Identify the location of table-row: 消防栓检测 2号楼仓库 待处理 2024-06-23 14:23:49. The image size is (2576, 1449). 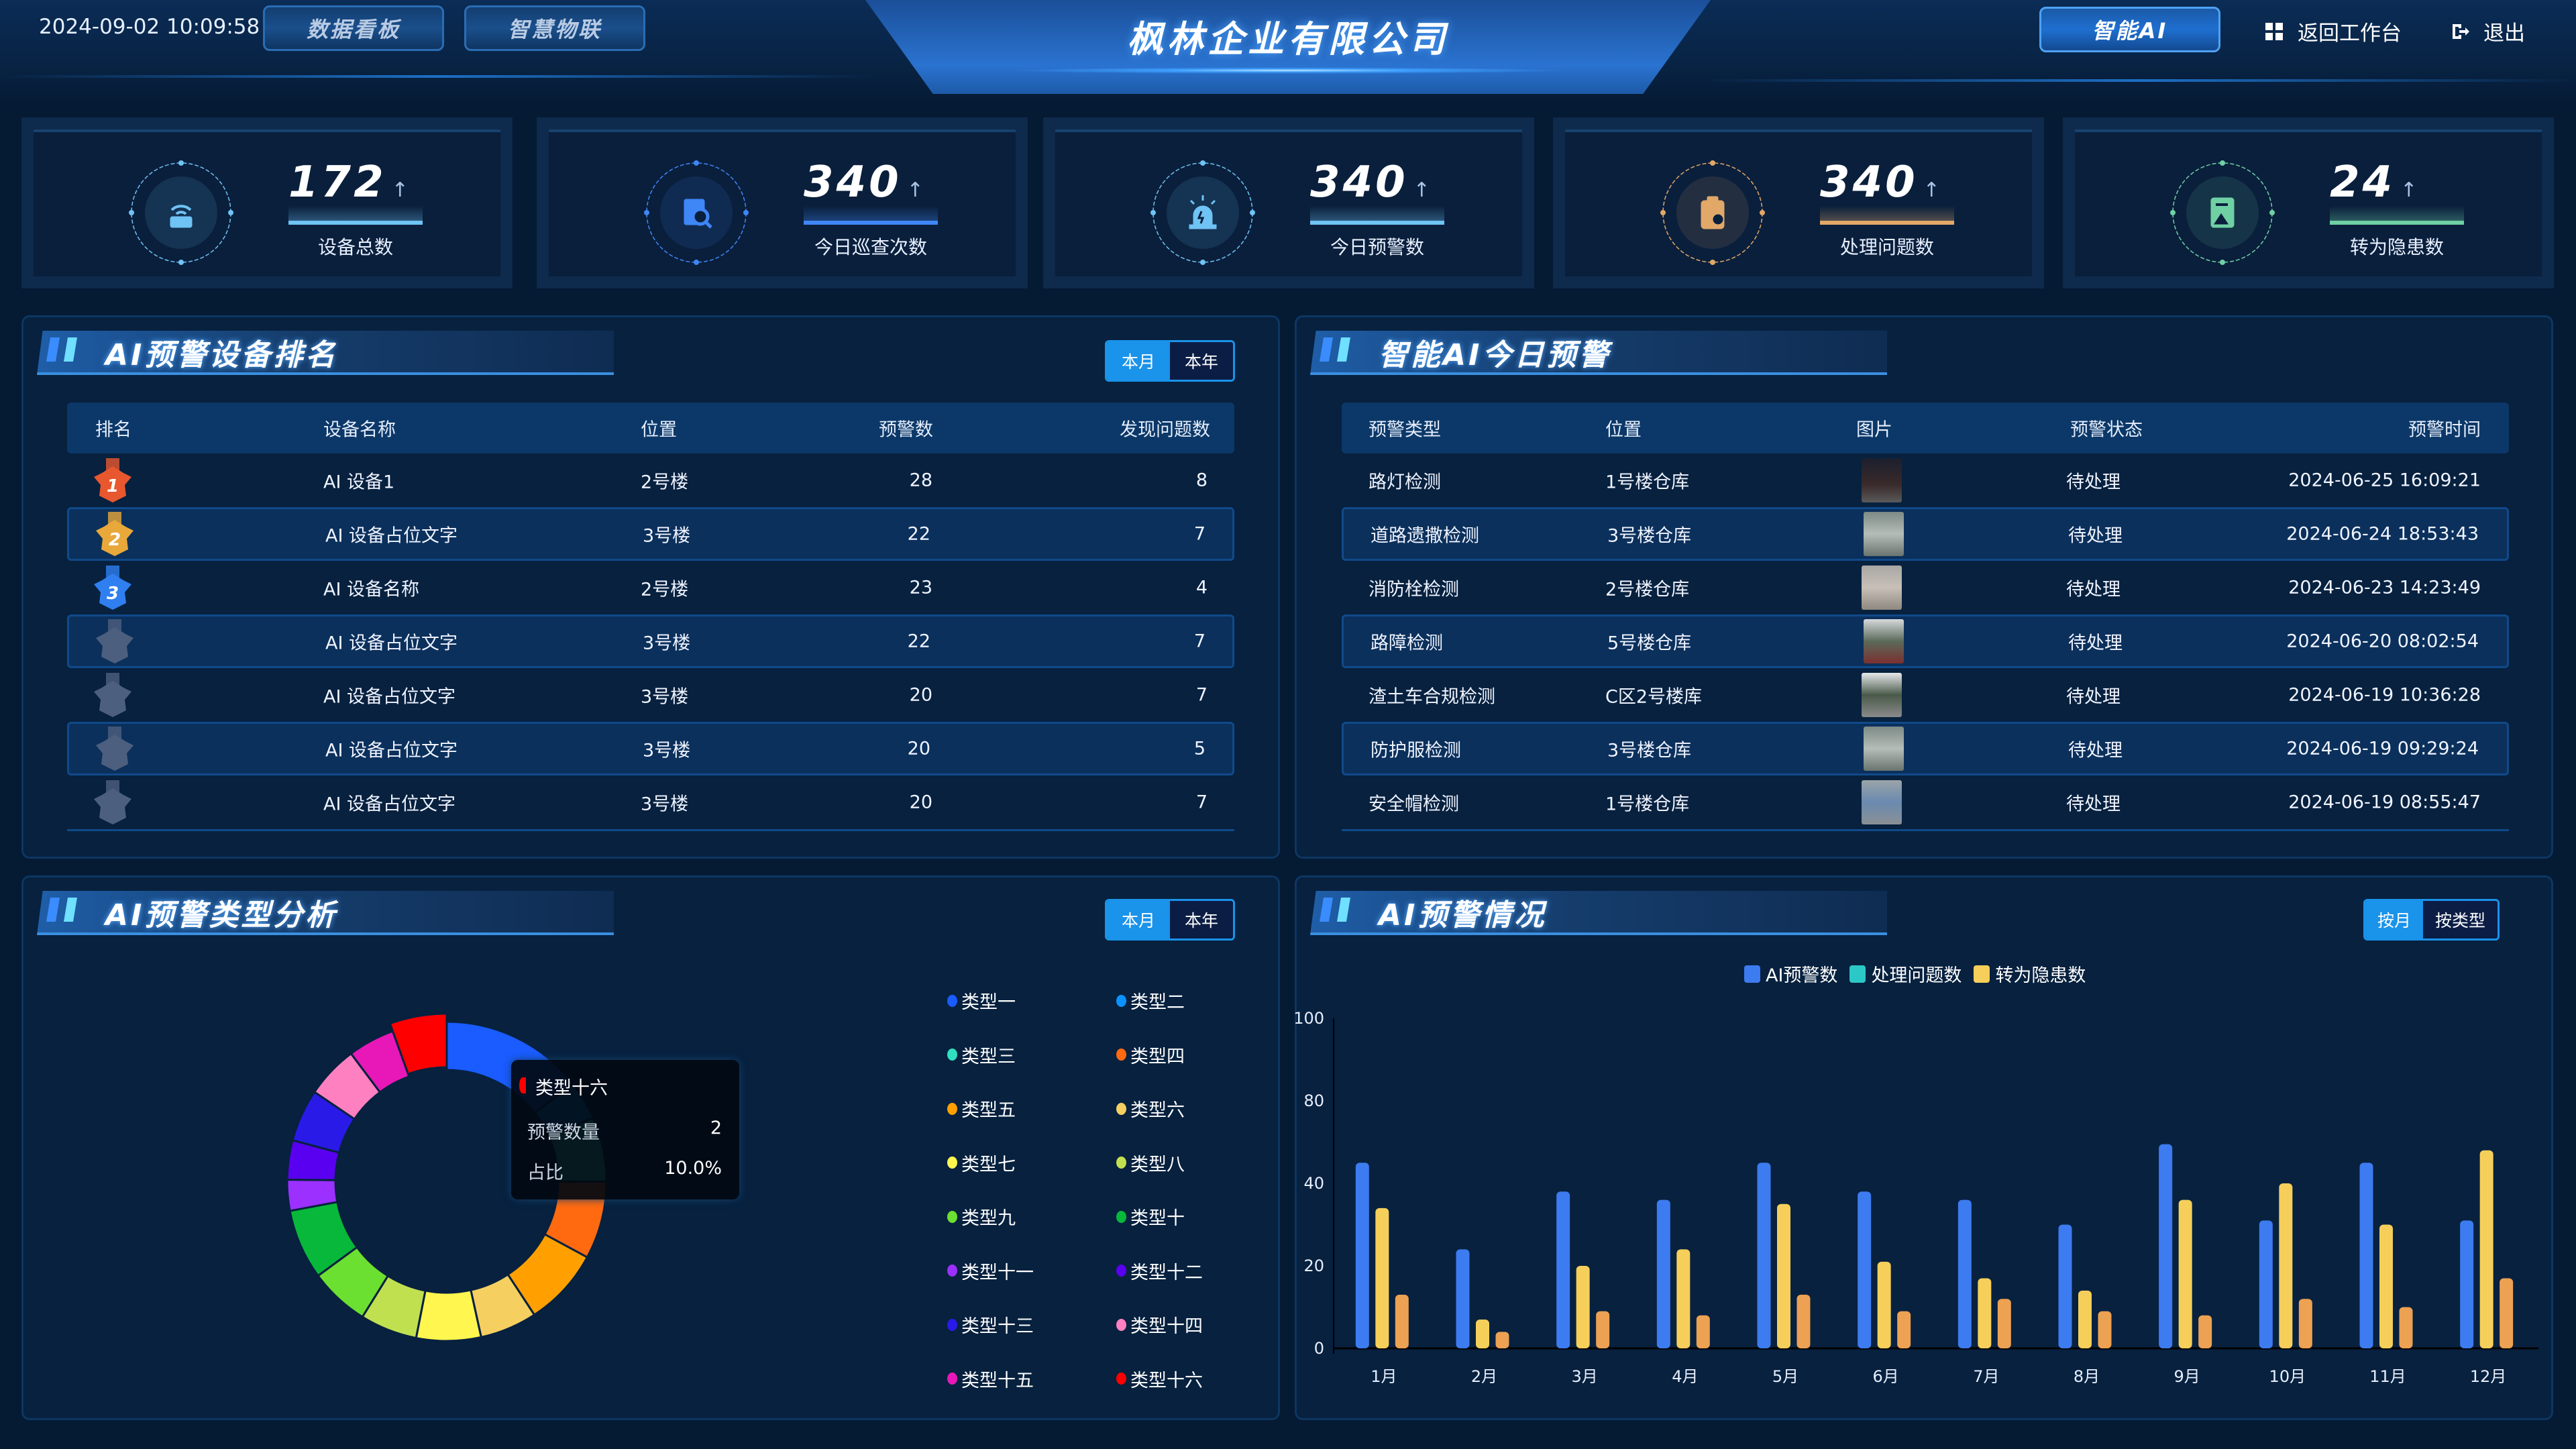
(1925, 587).